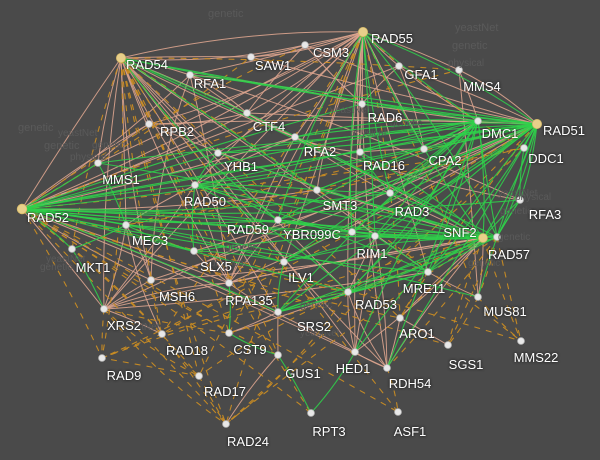  I want to click on graph-node-hed1, so click(355, 352).